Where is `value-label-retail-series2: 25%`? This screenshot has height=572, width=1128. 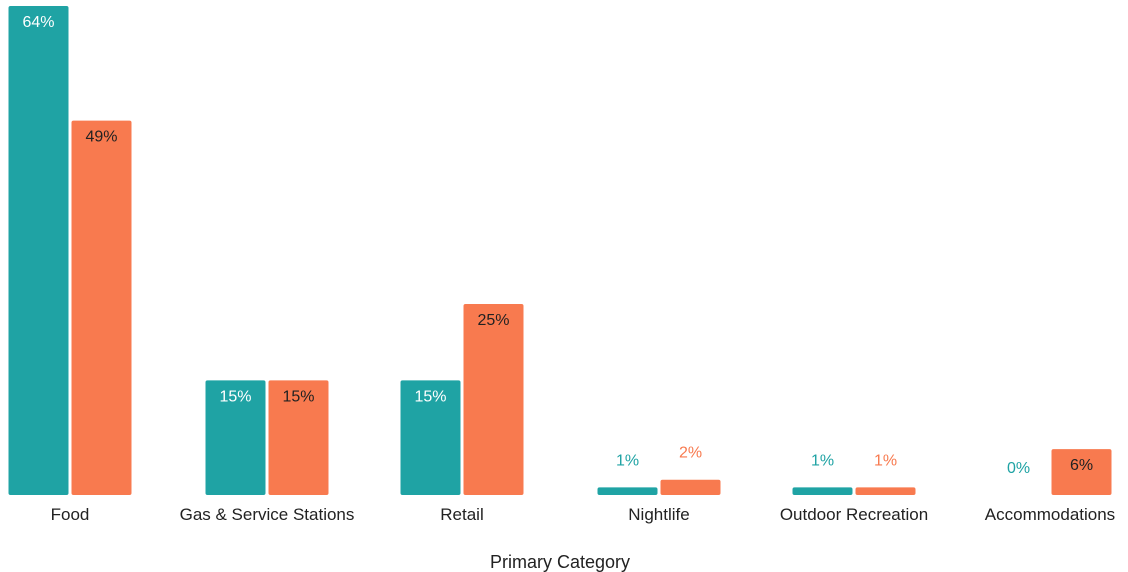 value-label-retail-series2: 25% is located at coordinates (493, 320).